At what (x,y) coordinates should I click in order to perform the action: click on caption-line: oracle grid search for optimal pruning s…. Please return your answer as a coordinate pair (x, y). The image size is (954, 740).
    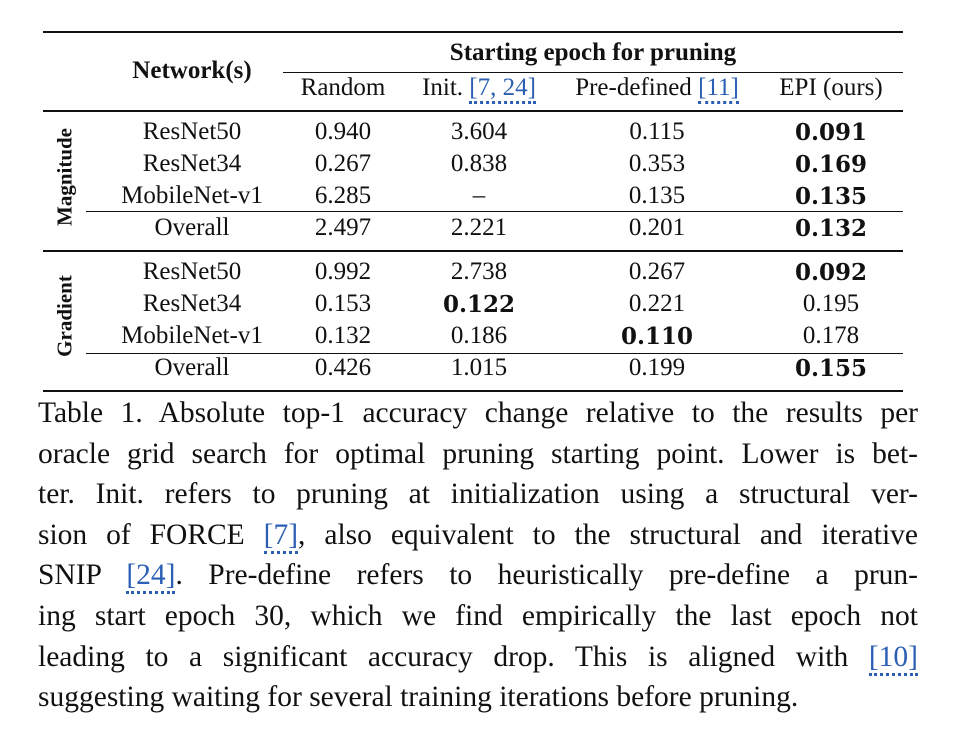
    Looking at the image, I should click on (478, 453).